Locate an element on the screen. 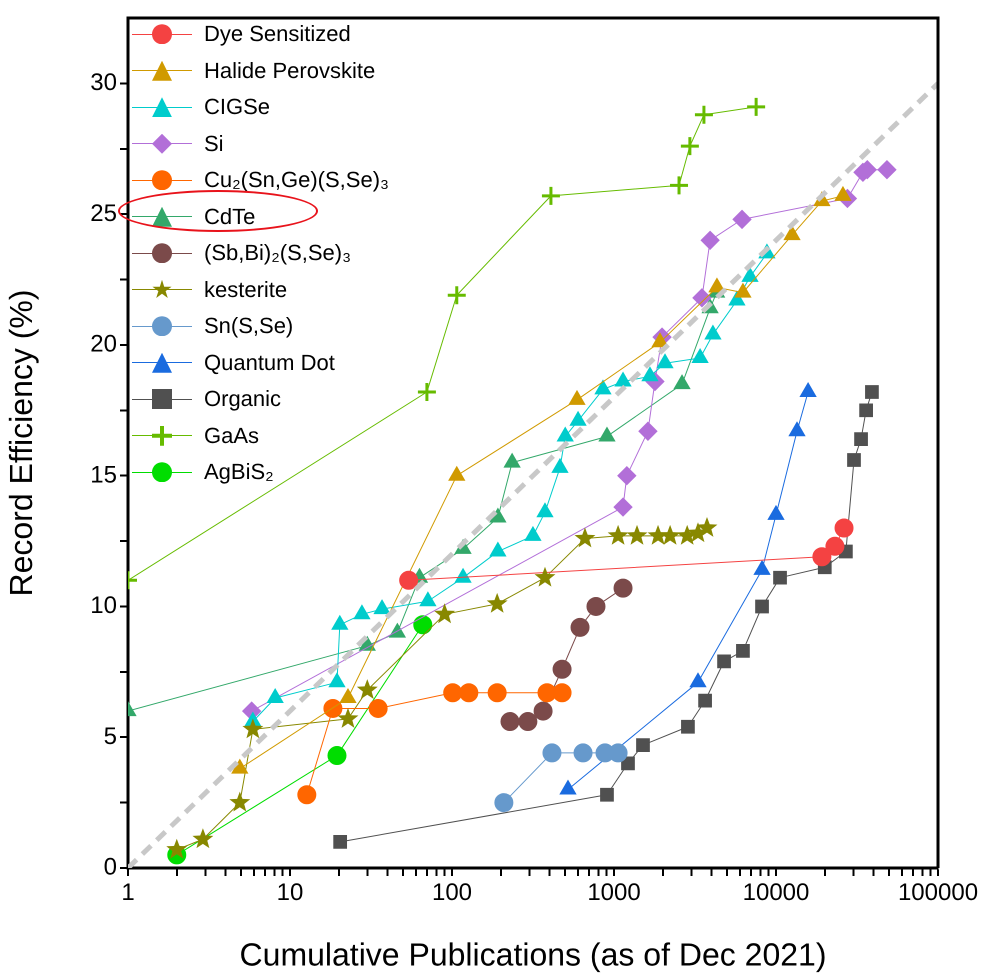 This screenshot has width=1000, height=980. legend-label: Dye Sensitized is located at coordinates (277, 34).